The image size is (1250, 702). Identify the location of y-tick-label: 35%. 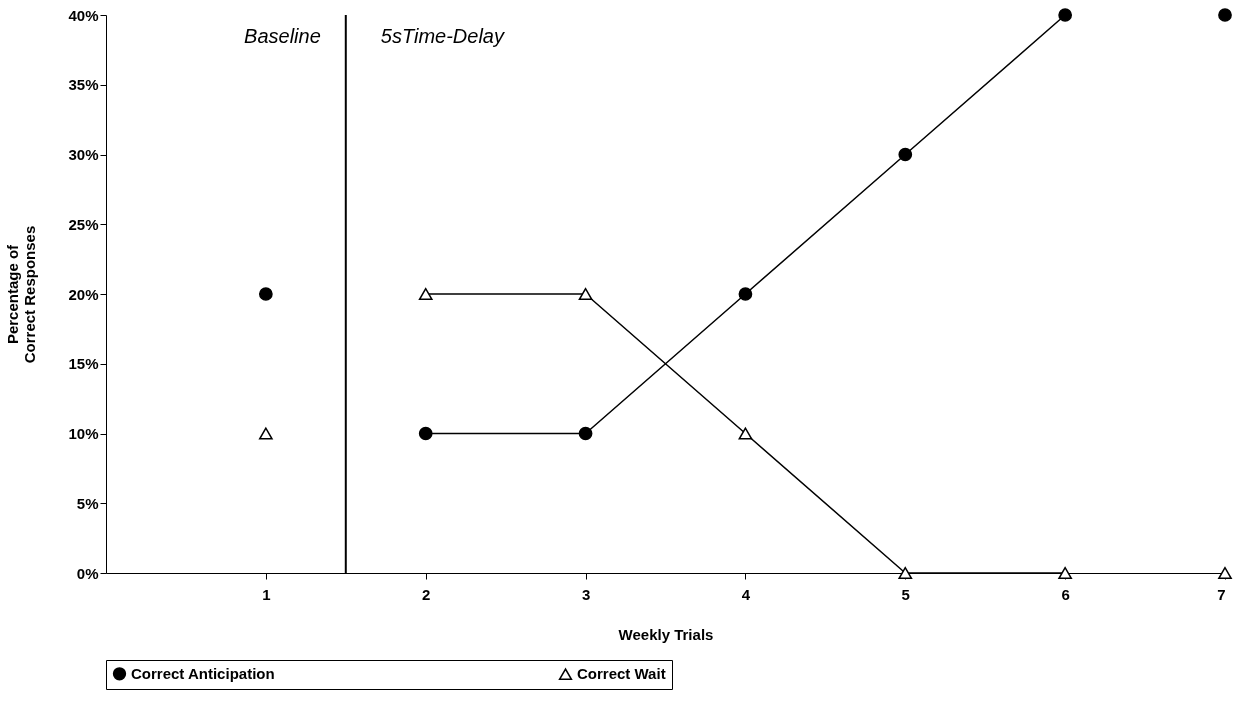
(83, 85).